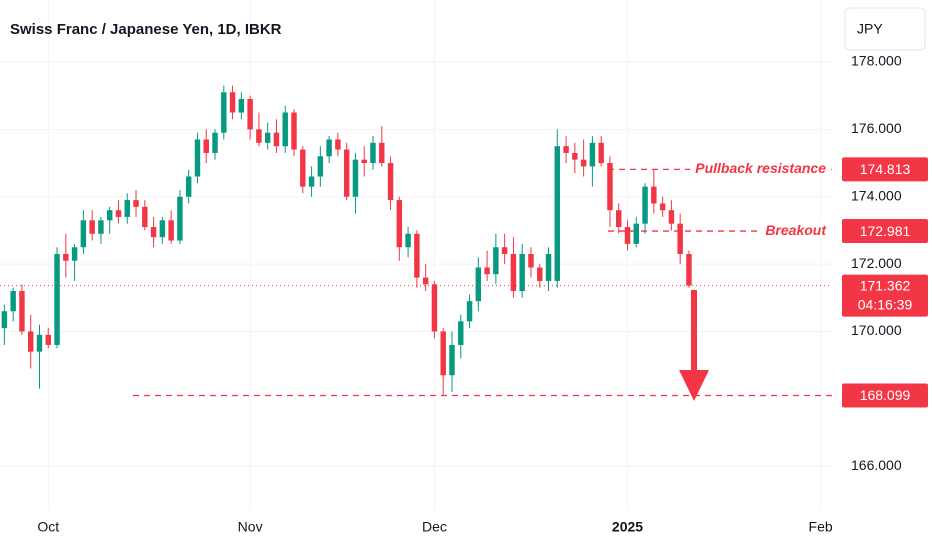 Image resolution: width=932 pixels, height=550 pixels. I want to click on down-arrow, so click(694, 345).